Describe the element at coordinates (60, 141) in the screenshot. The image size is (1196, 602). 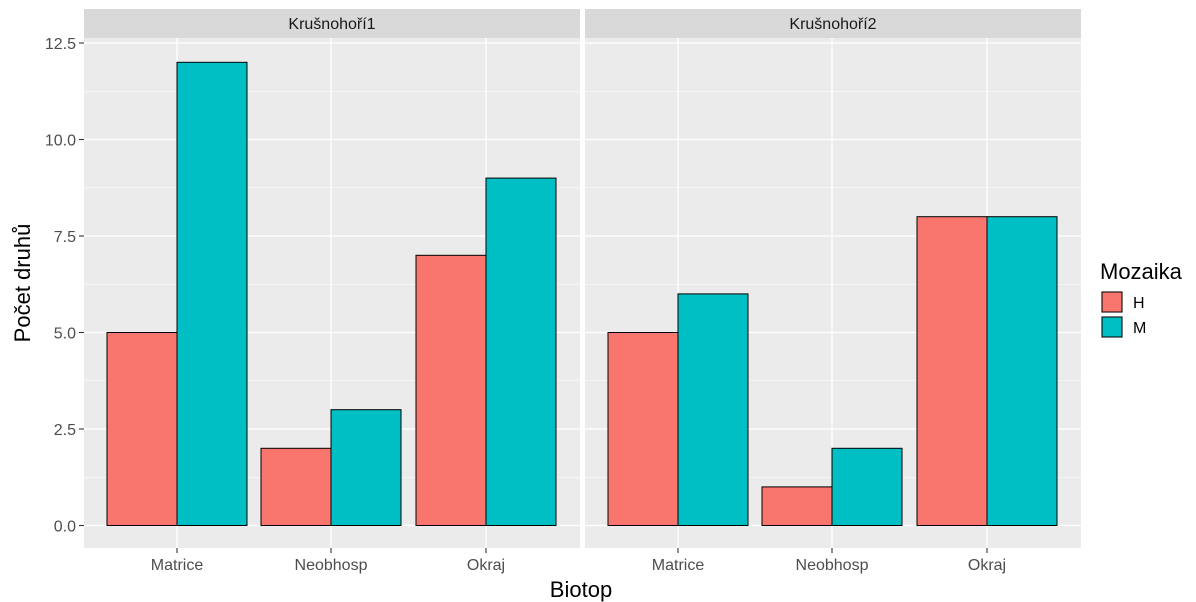
I see `y-tick-label: 10.0` at that location.